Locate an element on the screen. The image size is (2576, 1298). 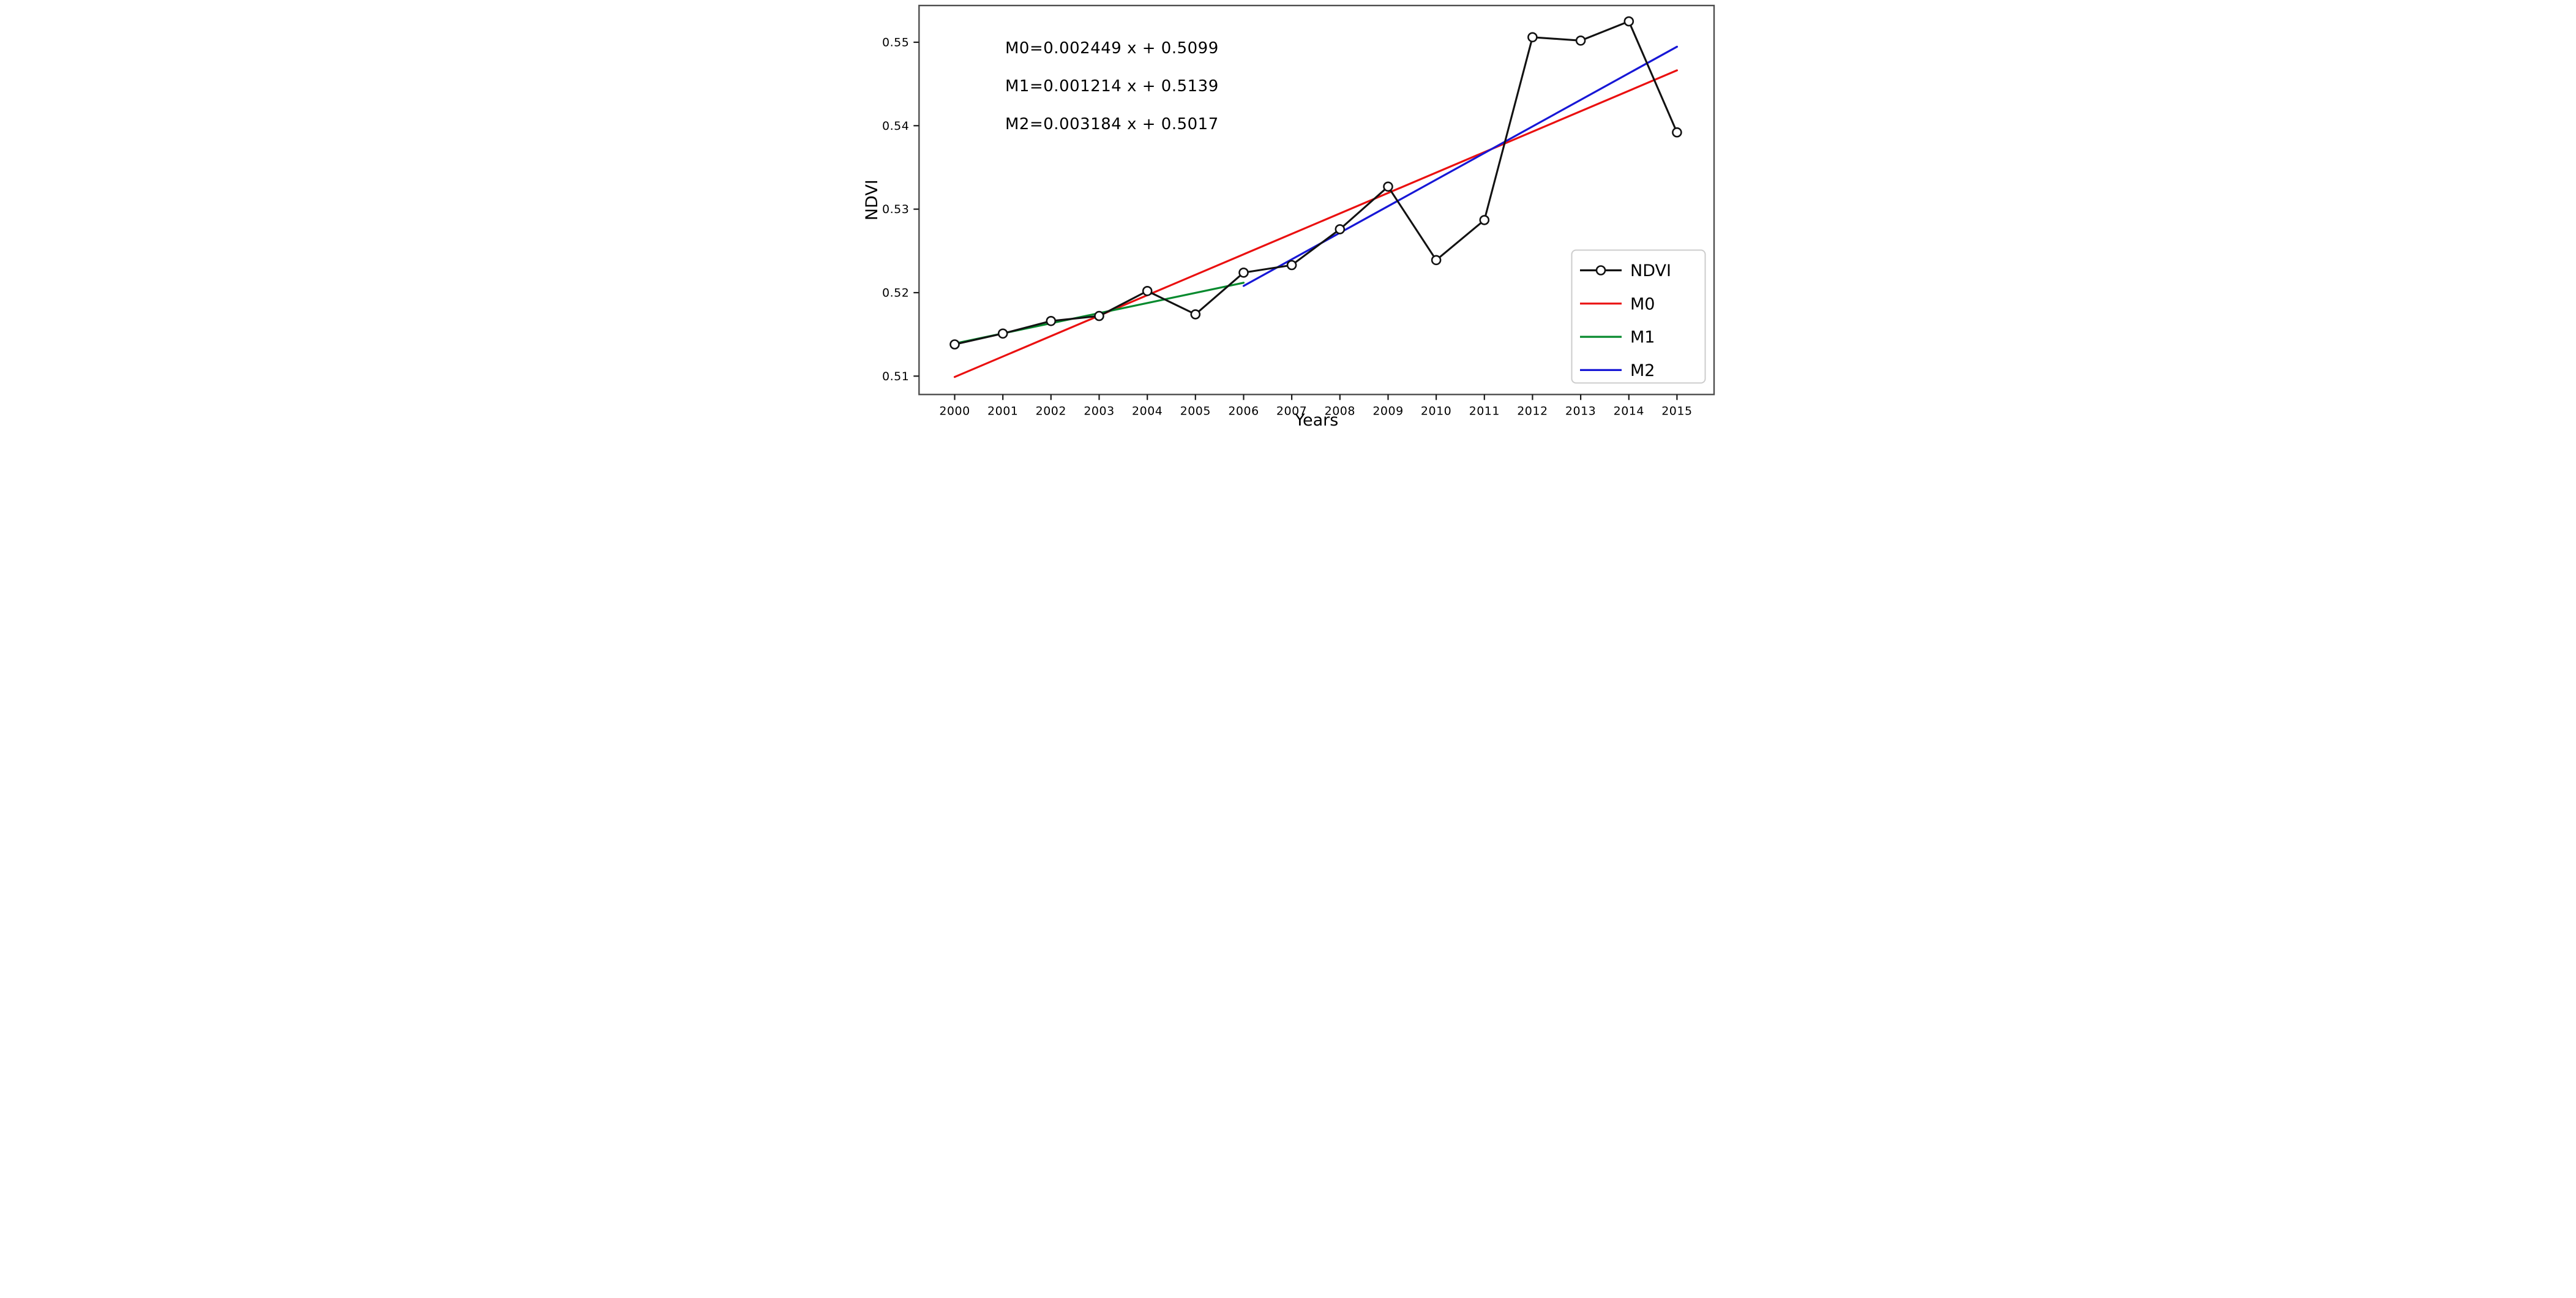
y-tick-label: 0.53 is located at coordinates (895, 209).